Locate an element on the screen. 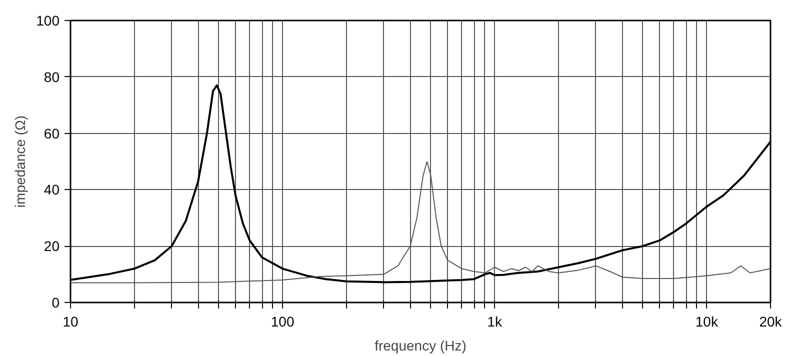 Image resolution: width=800 pixels, height=356 pixels. y-tick-label: 20 is located at coordinates (52, 246).